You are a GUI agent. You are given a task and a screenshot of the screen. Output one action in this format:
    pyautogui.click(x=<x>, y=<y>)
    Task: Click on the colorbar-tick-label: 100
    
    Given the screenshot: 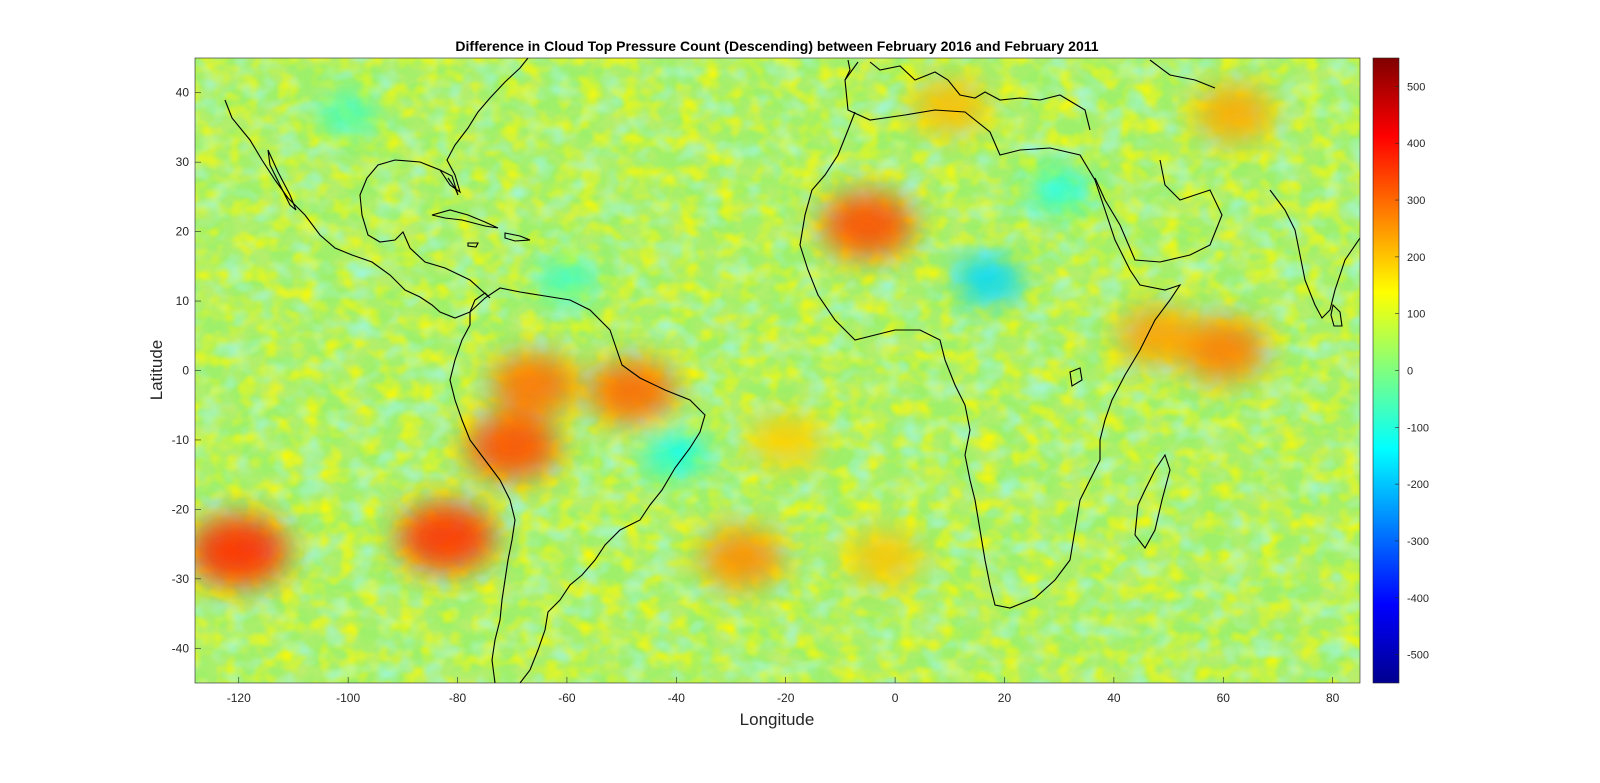 What is the action you would take?
    pyautogui.click(x=1416, y=315)
    